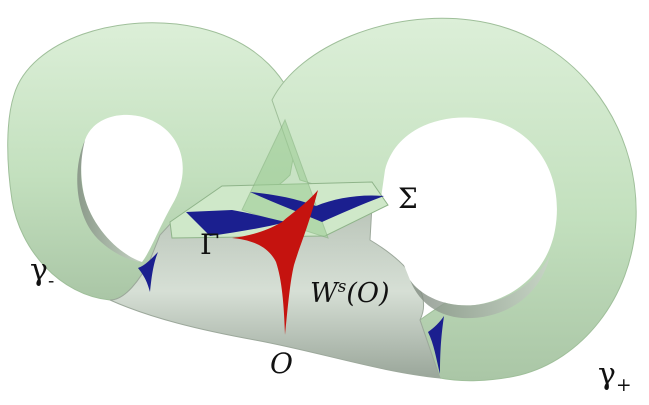  Describe the element at coordinates (408, 199) in the screenshot. I see `sigma-label: Σ` at that location.